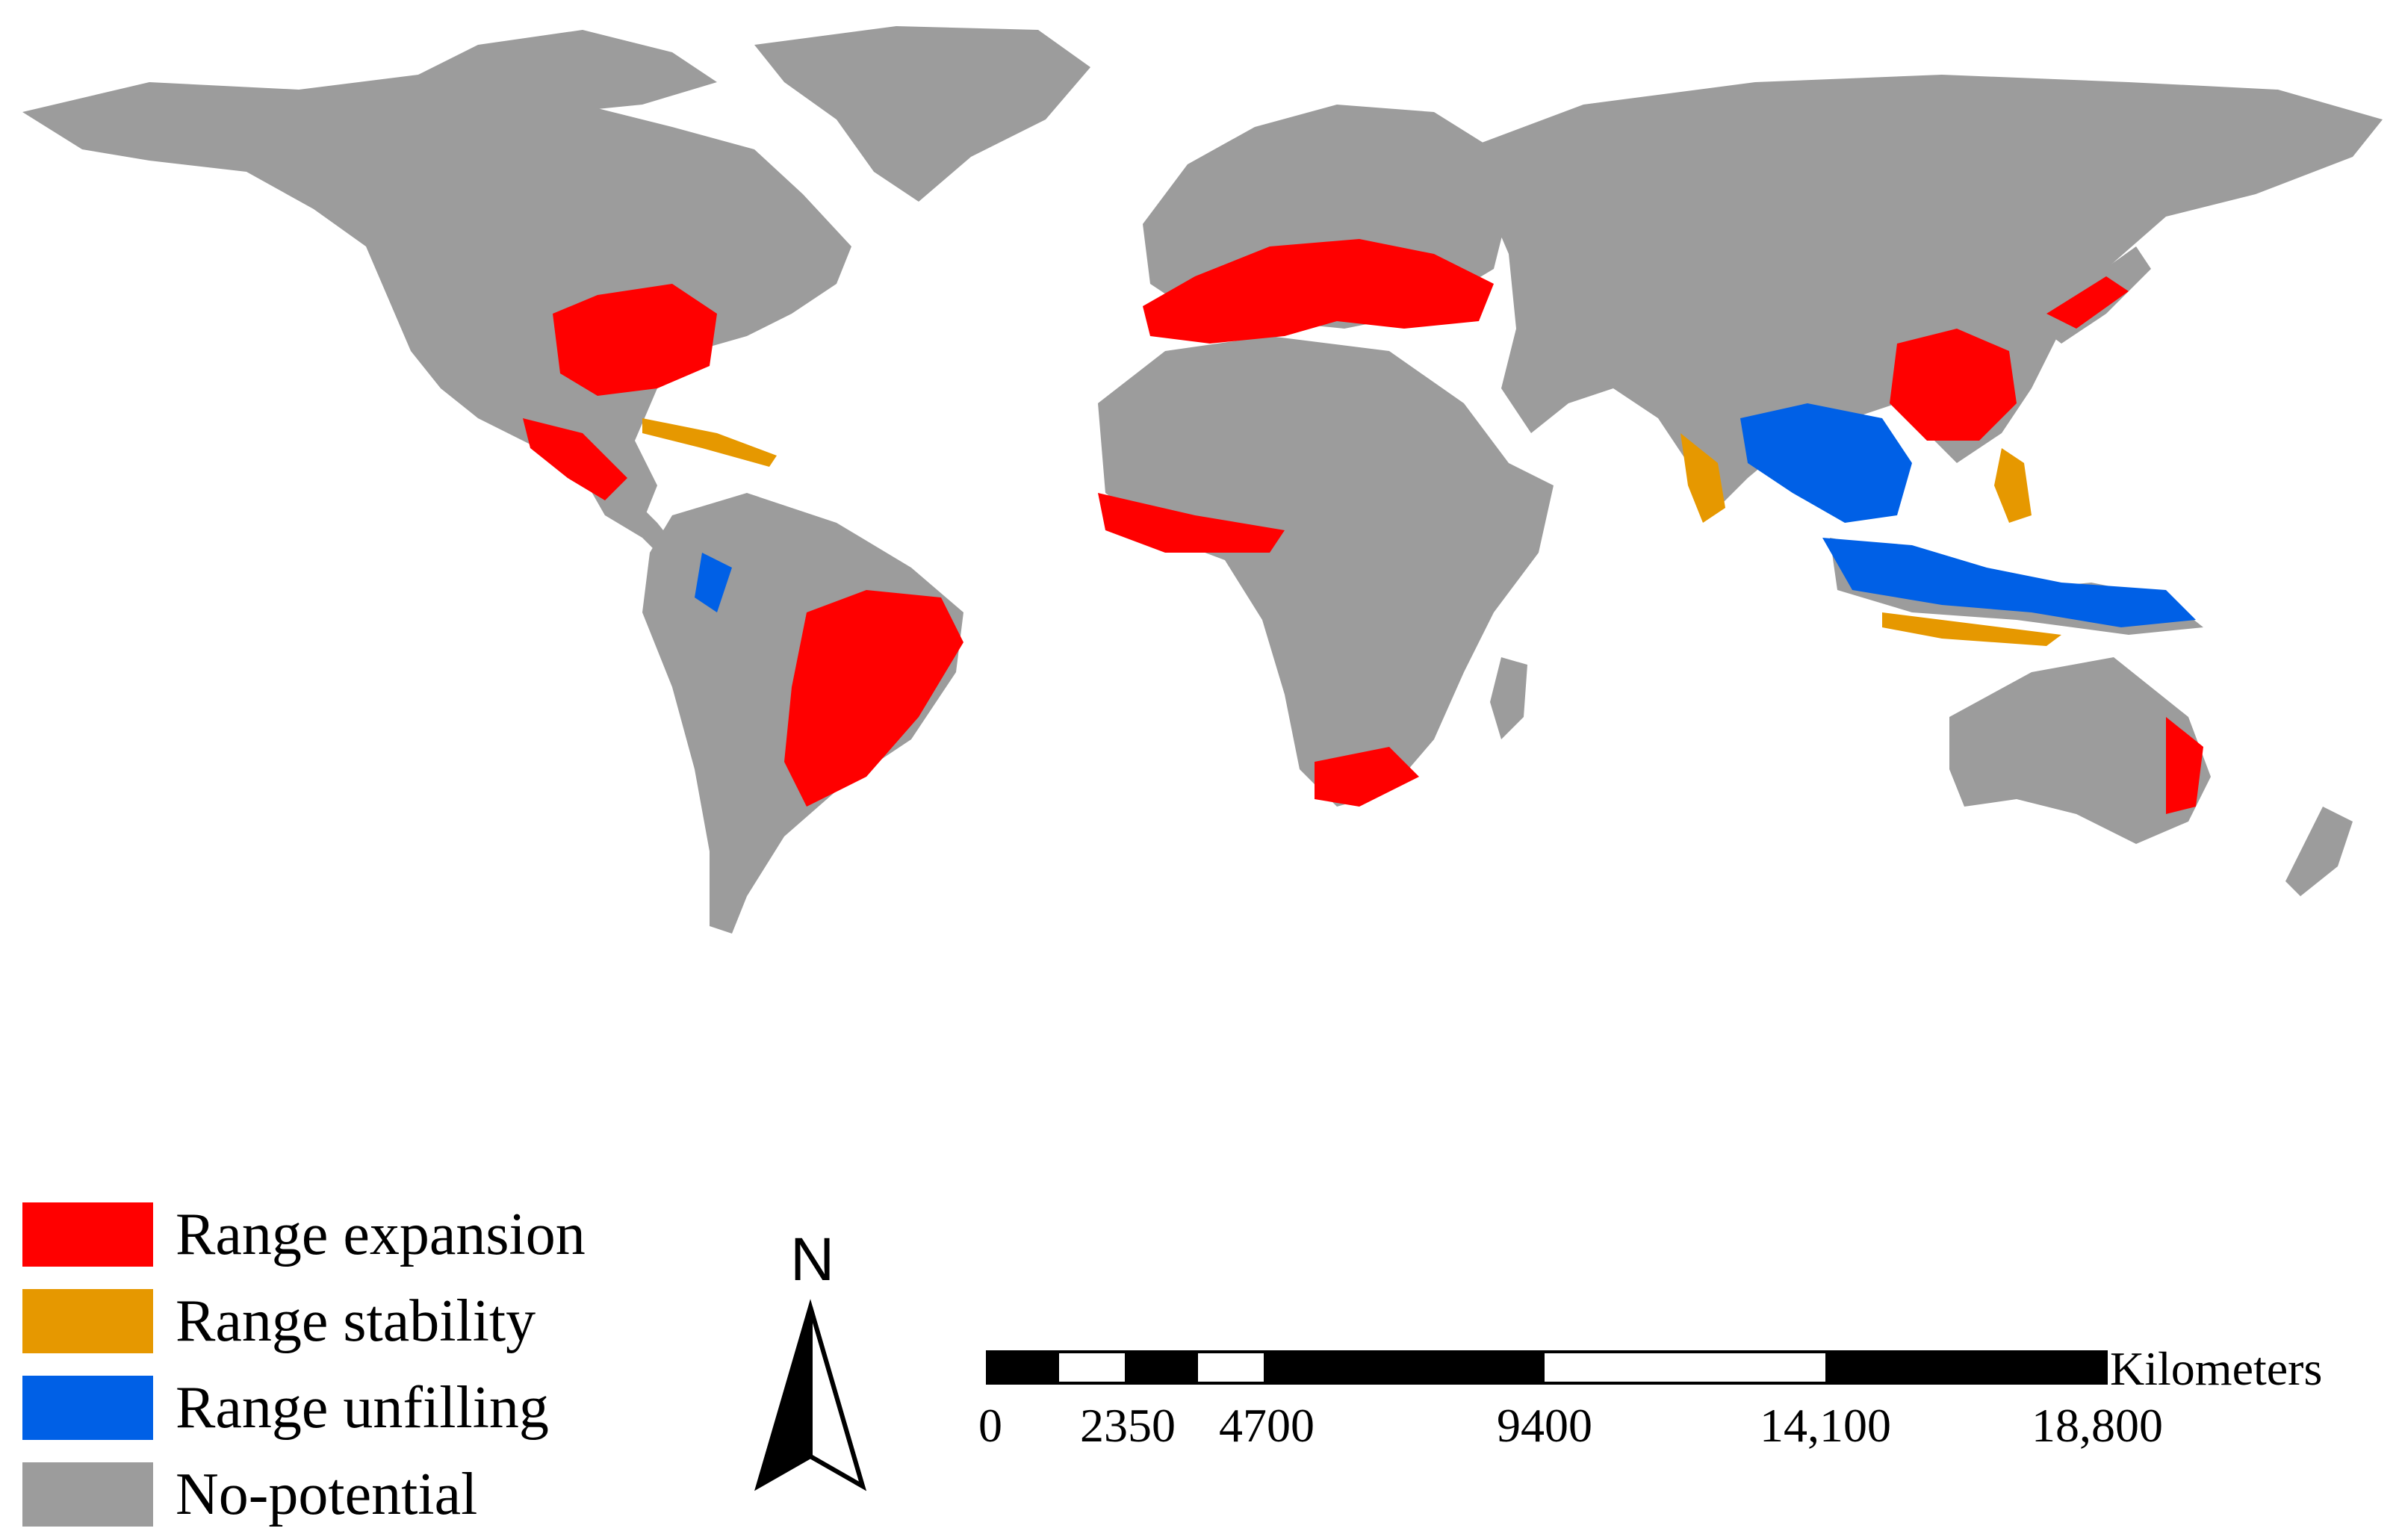  Describe the element at coordinates (1318, 291) in the screenshot. I see `expansion-europe` at that location.